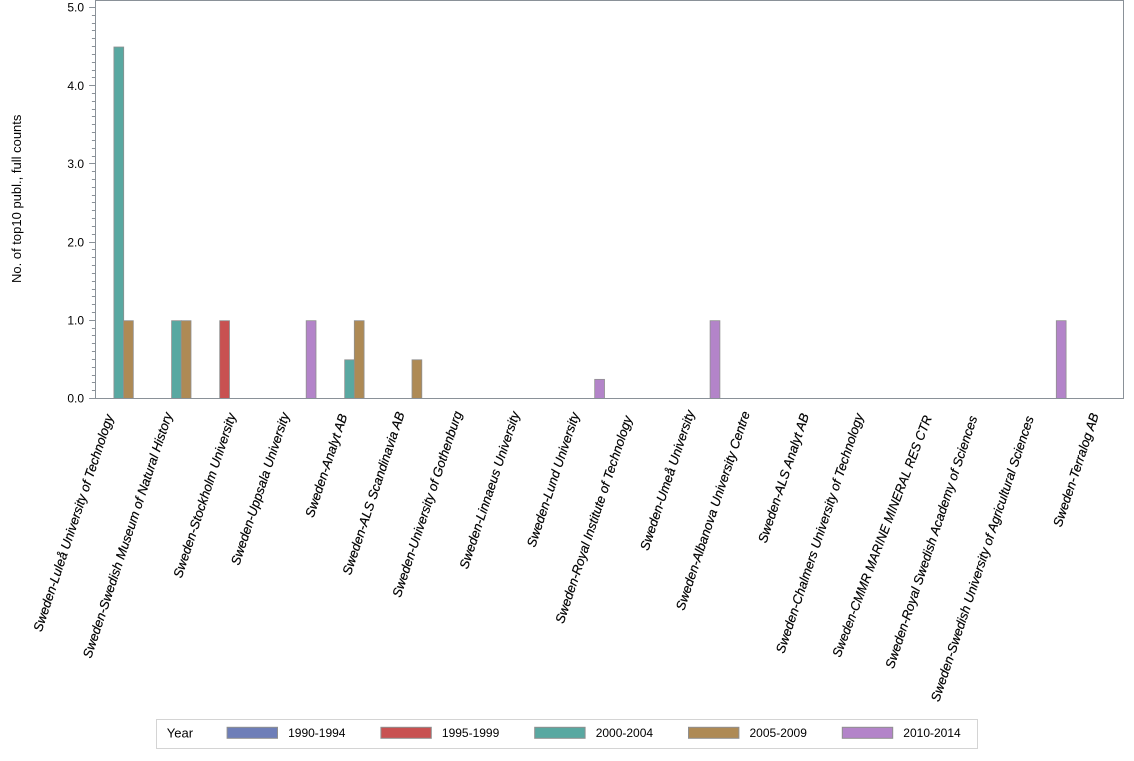 This screenshot has height=761, width=1134. What do you see at coordinates (75, 242) in the screenshot?
I see `svg-text: 2.0` at bounding box center [75, 242].